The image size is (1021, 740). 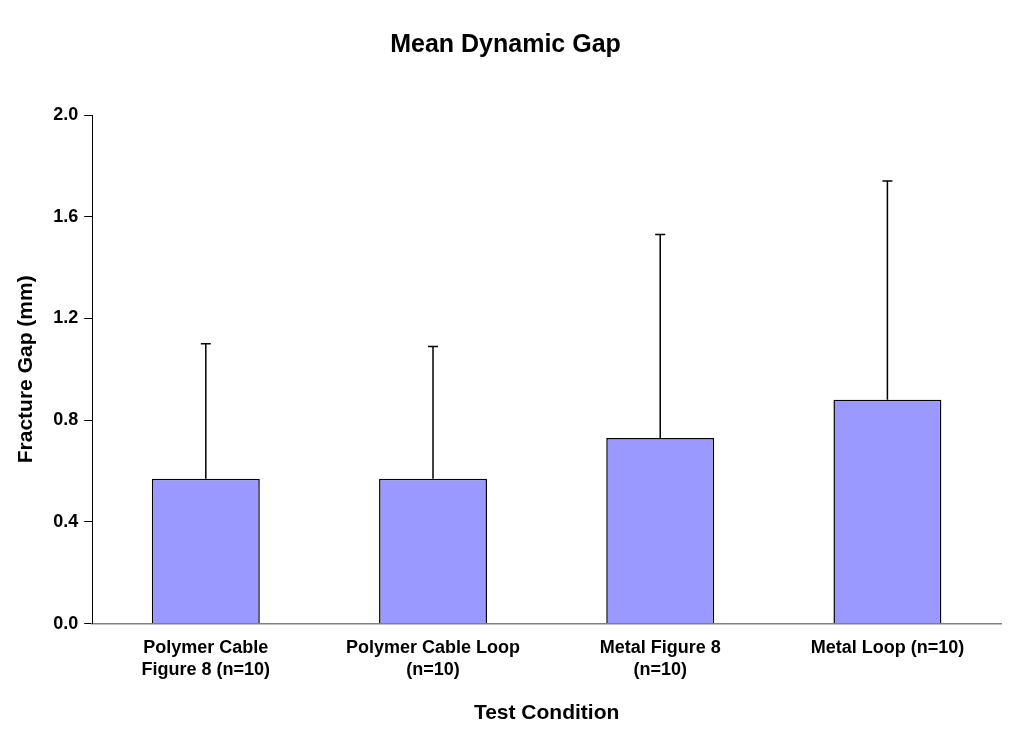 What do you see at coordinates (505, 42) in the screenshot?
I see `chart-title: Mean Dynamic Gap` at bounding box center [505, 42].